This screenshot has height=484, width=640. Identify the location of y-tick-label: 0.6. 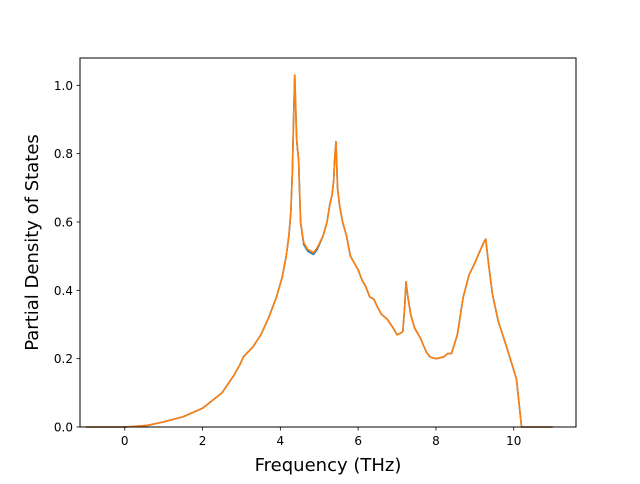
(63, 223).